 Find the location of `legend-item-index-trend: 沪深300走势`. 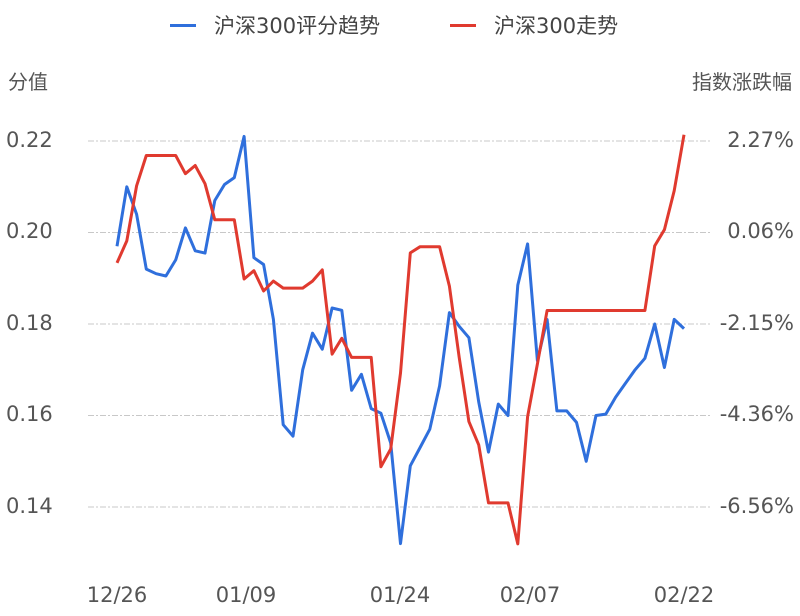

legend-item-index-trend: 沪深300走势 is located at coordinates (534, 25).